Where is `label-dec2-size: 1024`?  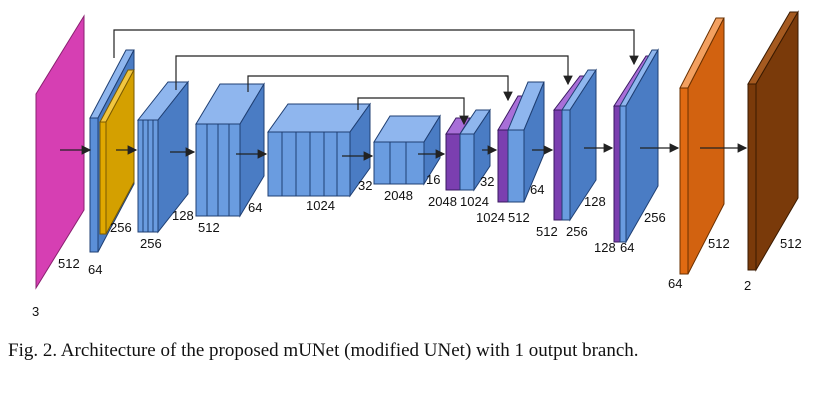
label-dec2-size: 1024 is located at coordinates (490, 217).